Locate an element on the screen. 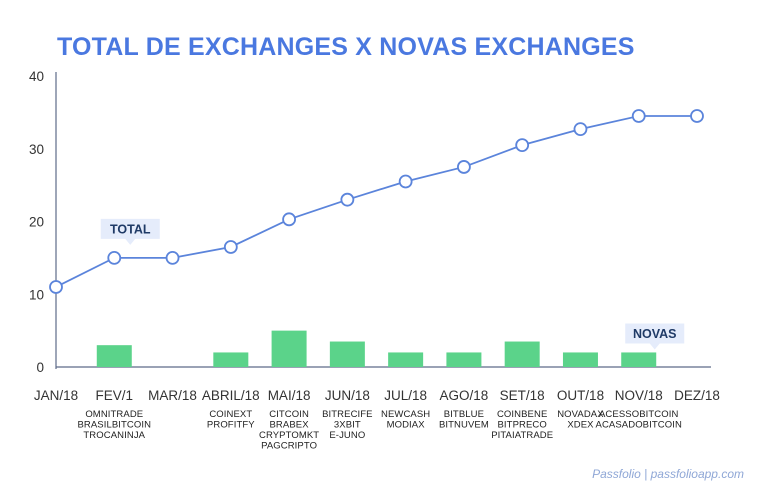  callout-total-label: TOTAL is located at coordinates (130, 229).